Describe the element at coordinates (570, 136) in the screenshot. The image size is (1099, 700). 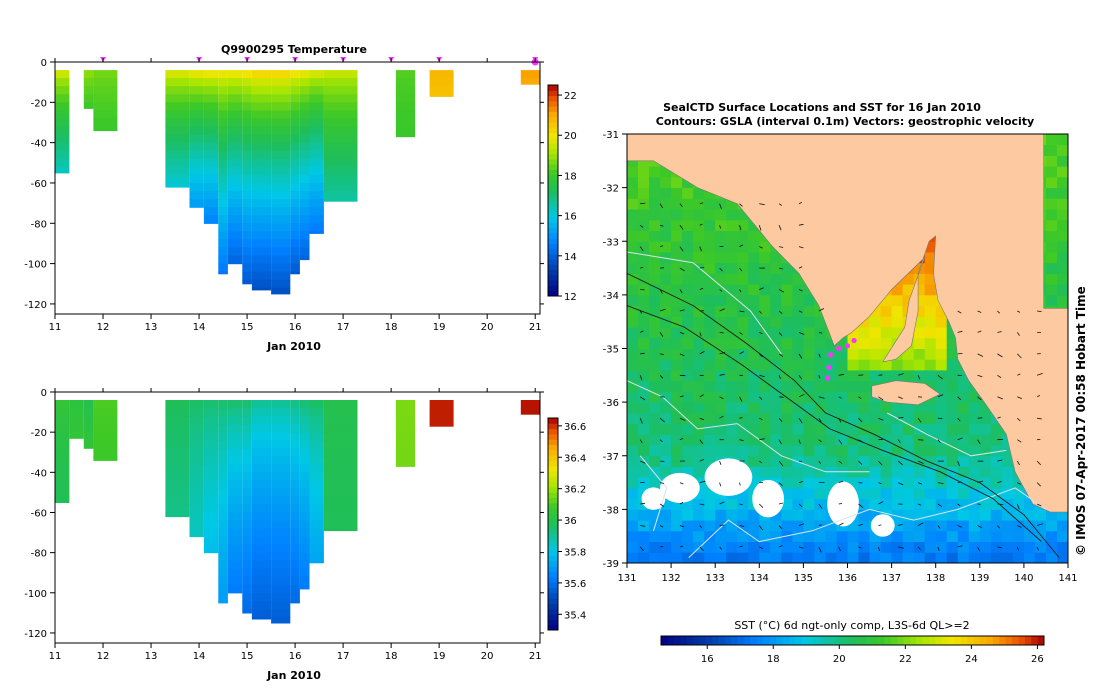
I see `colorbar-tick-label: 20` at that location.